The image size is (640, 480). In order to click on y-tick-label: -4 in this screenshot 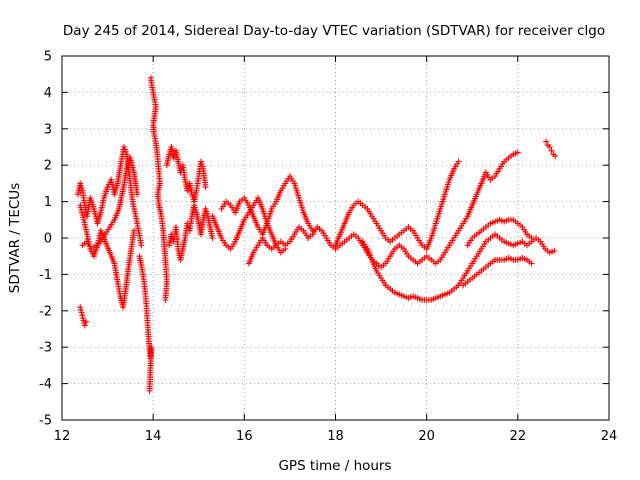, I will do `click(45, 384)`.